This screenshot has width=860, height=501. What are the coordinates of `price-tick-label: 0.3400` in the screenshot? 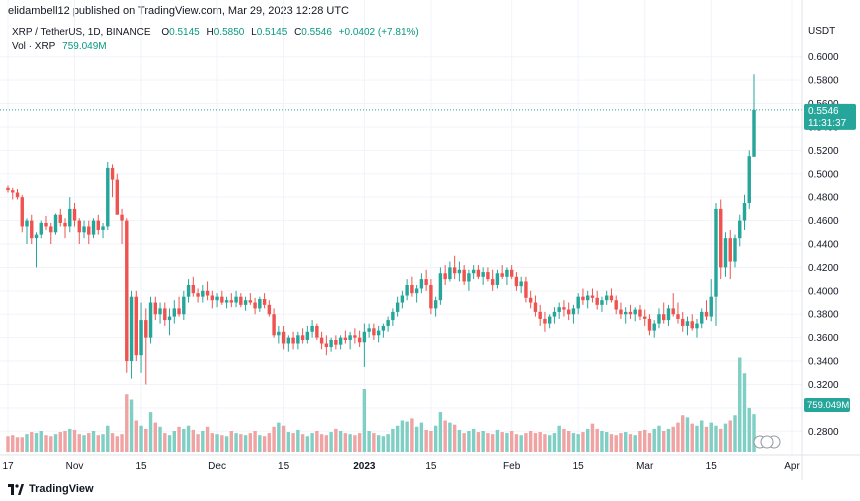 It's located at (823, 362).